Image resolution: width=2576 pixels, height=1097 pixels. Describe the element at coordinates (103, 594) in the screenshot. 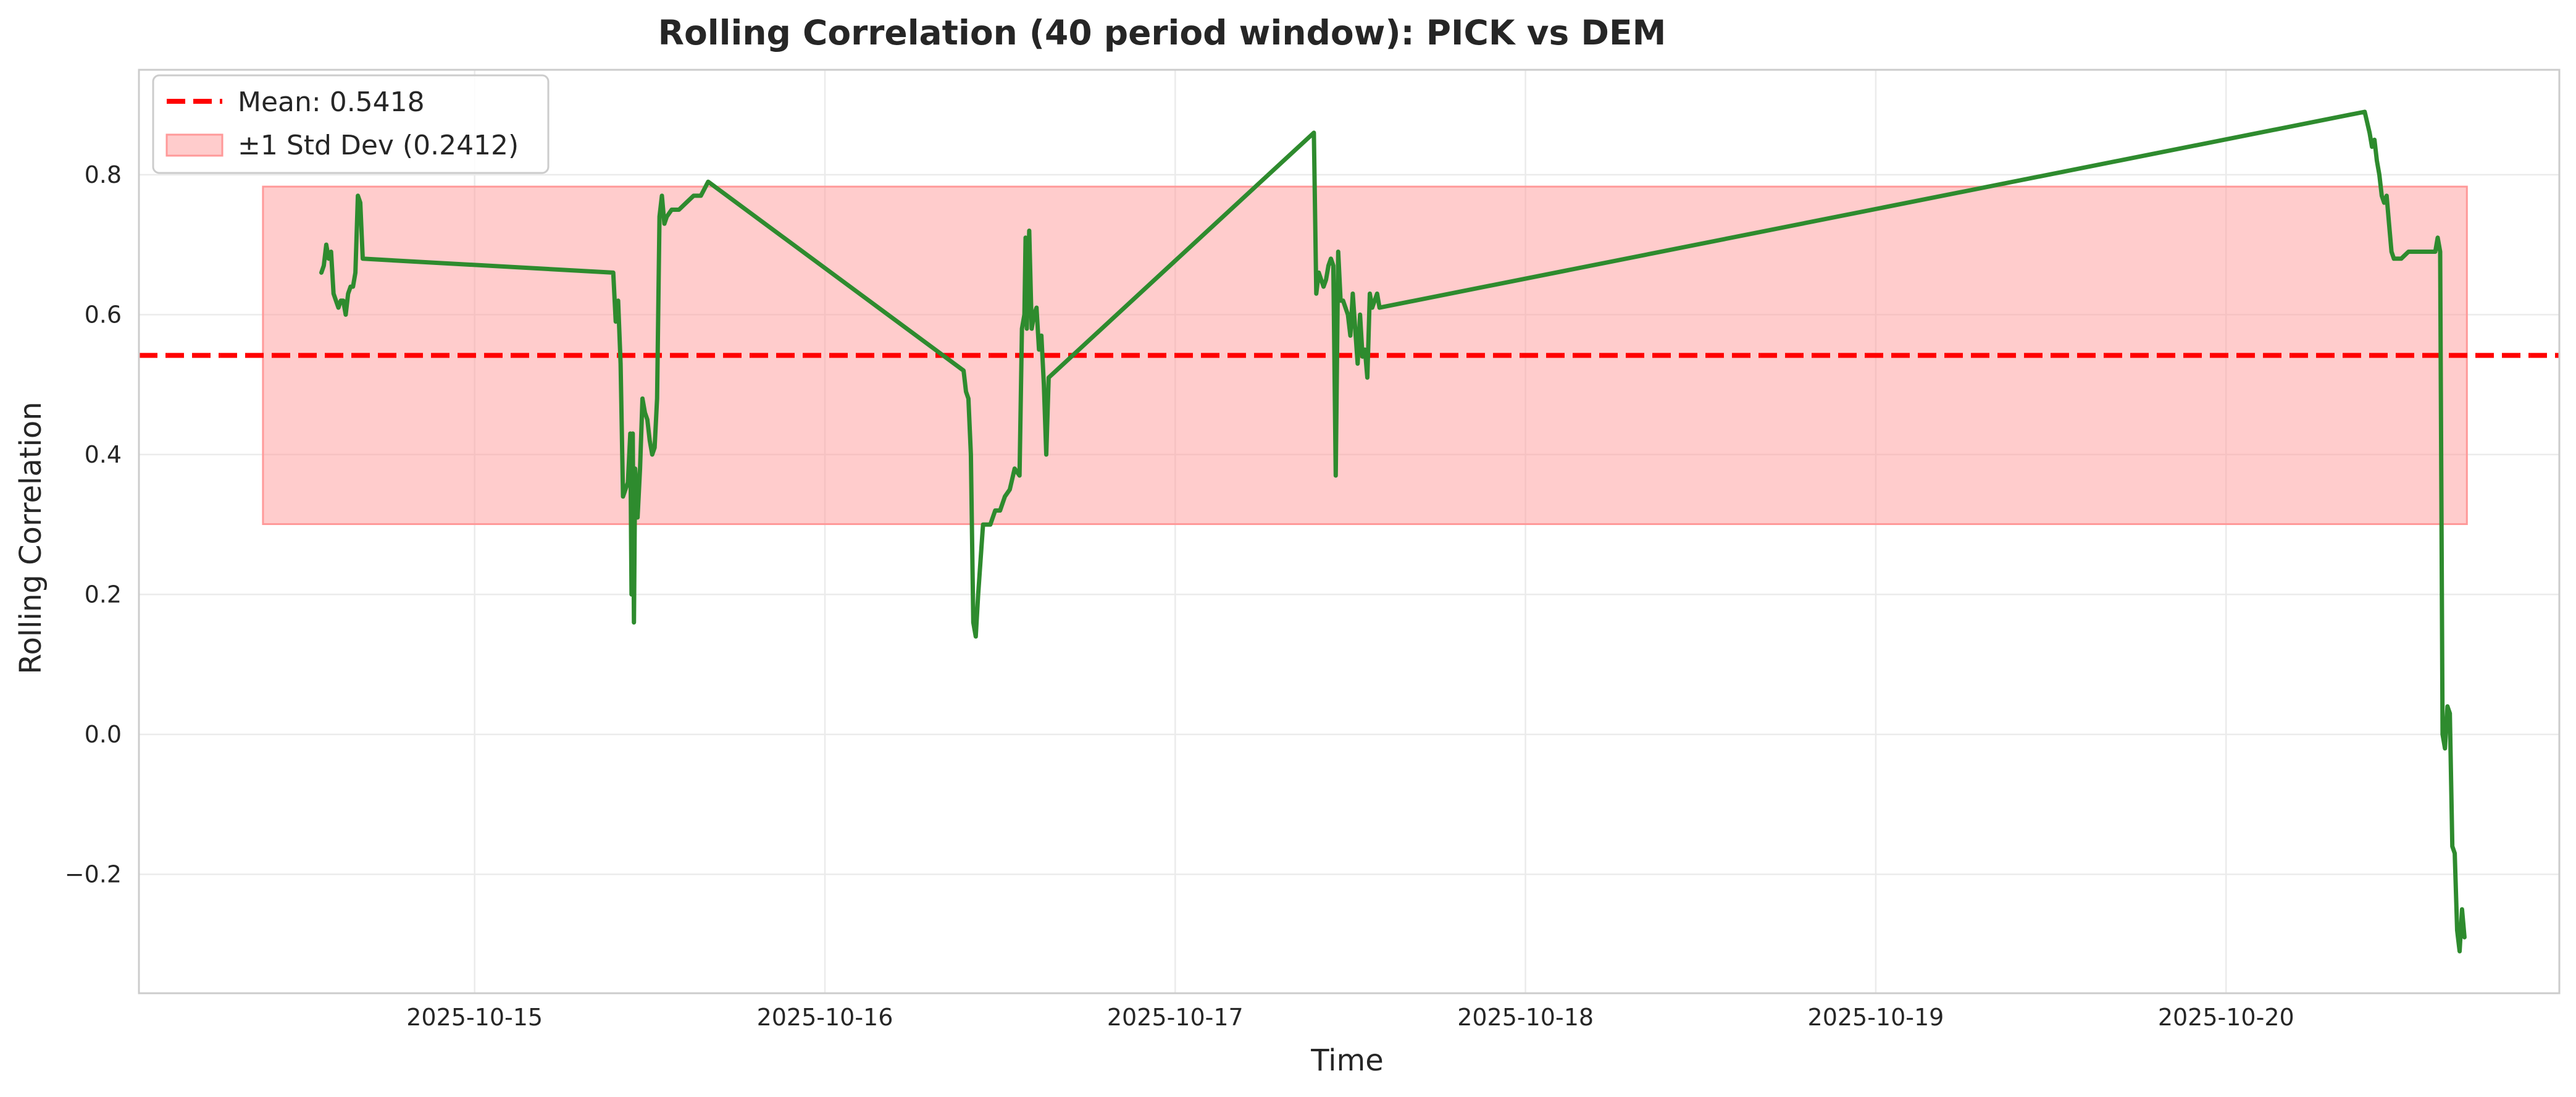

I see `y-tick-label: 0.2` at that location.